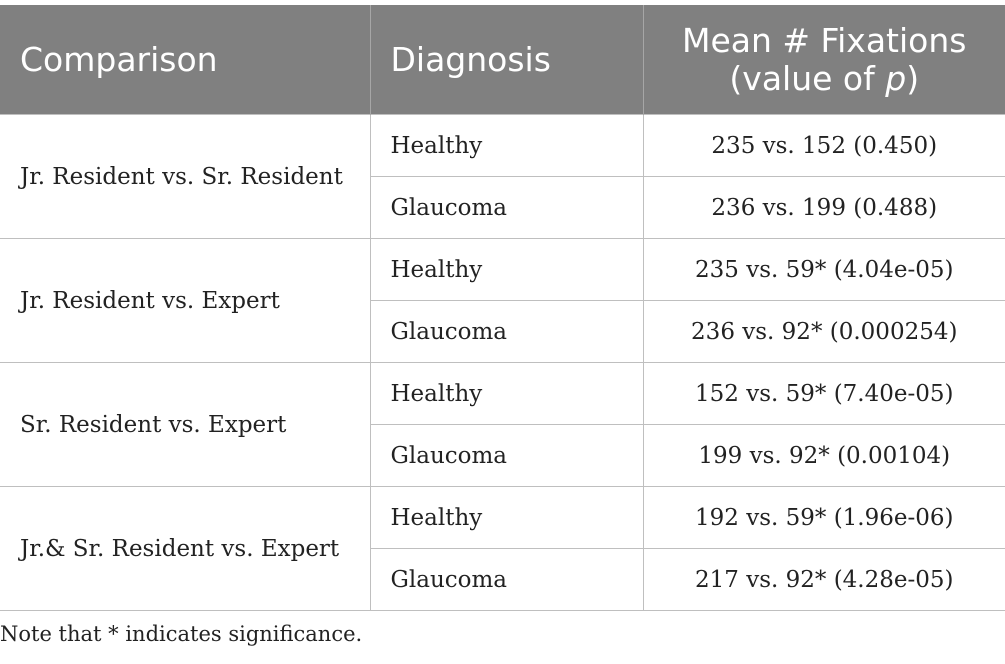  I want to click on table-row: Glaucoma 217 vs. 92* (4.28e-05), so click(502, 579).